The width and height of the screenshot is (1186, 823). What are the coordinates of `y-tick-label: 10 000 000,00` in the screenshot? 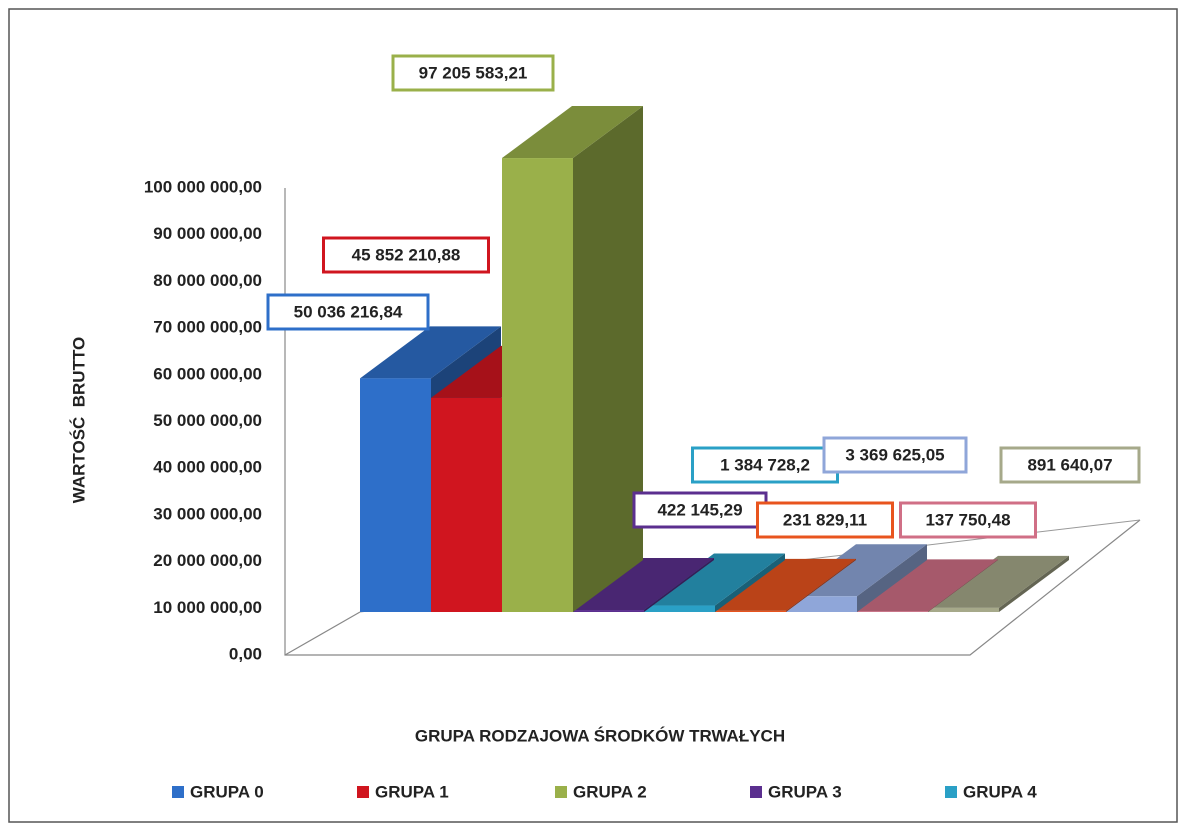 It's located at (207, 607).